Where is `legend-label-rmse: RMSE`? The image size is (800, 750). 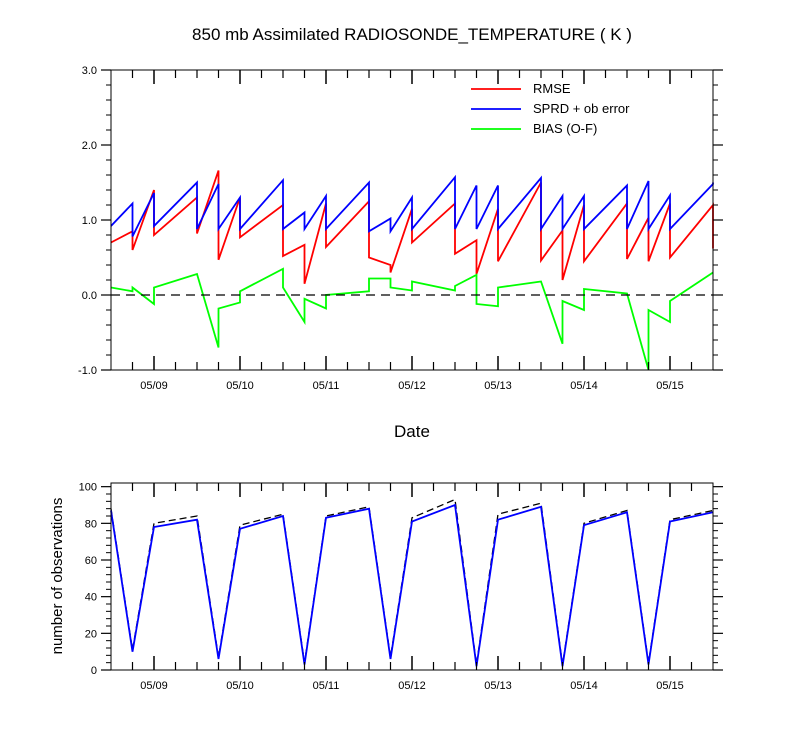 legend-label-rmse: RMSE is located at coordinates (552, 88).